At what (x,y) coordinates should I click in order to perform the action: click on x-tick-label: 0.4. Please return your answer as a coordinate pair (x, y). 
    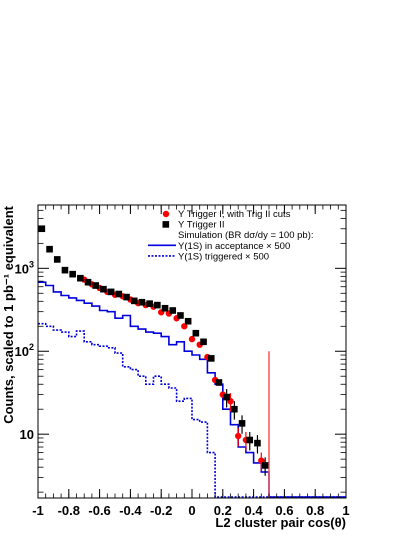
    Looking at the image, I should click on (254, 510).